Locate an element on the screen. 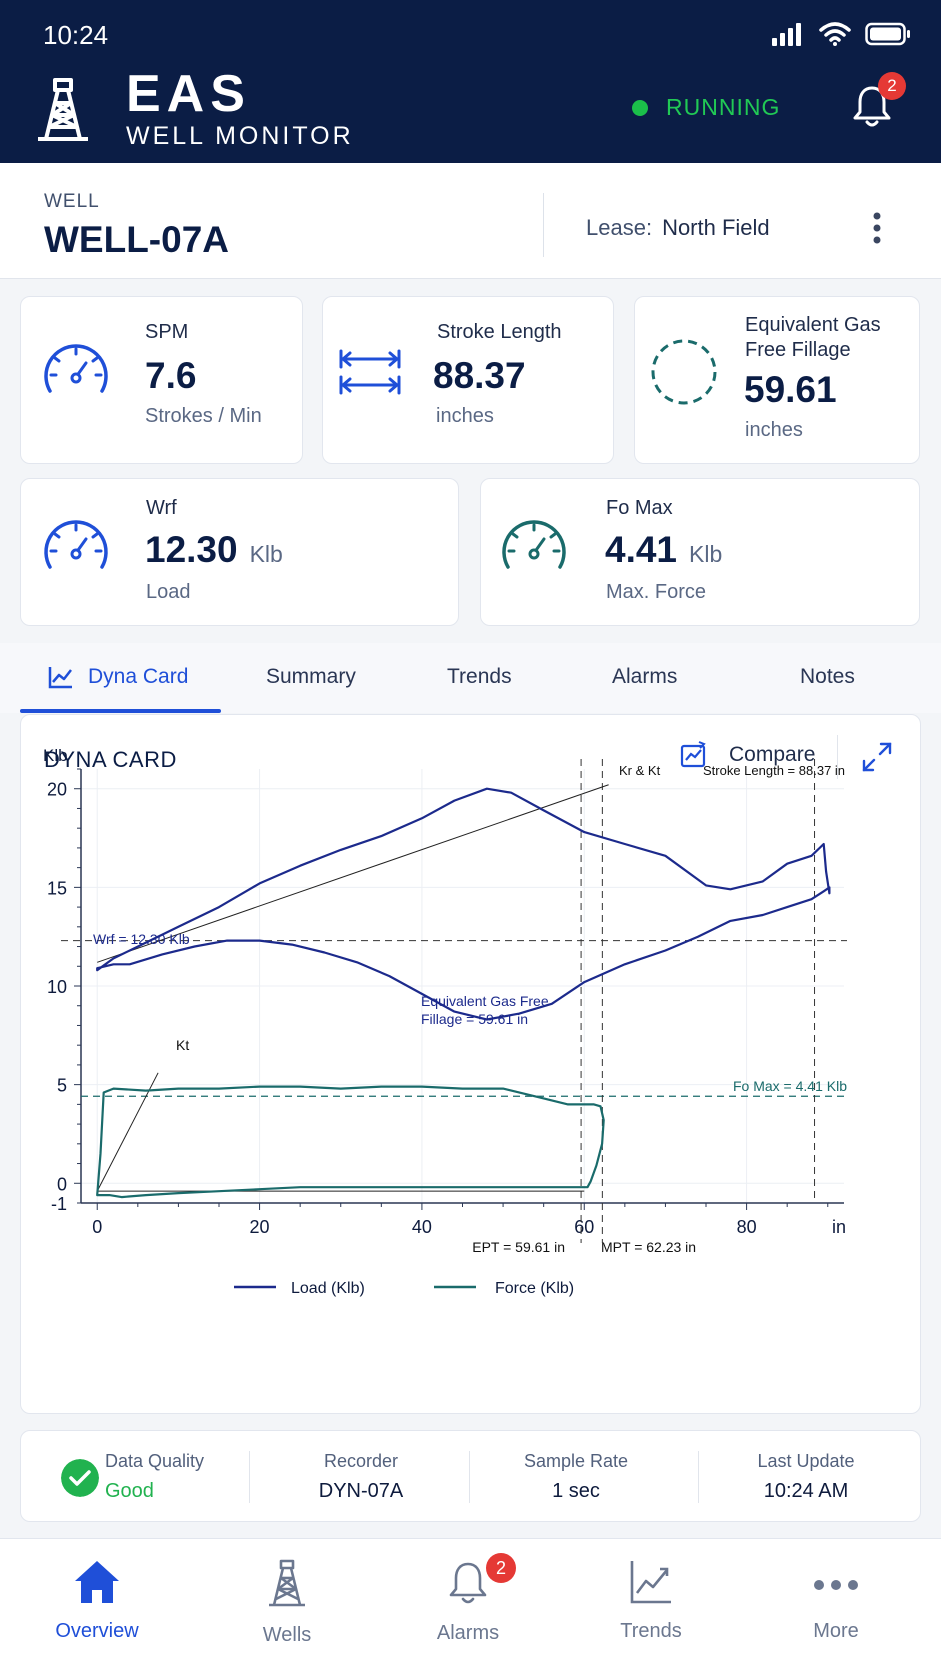 This screenshot has width=941, height=1672. stroke-length-unit: inches is located at coordinates (465, 416).